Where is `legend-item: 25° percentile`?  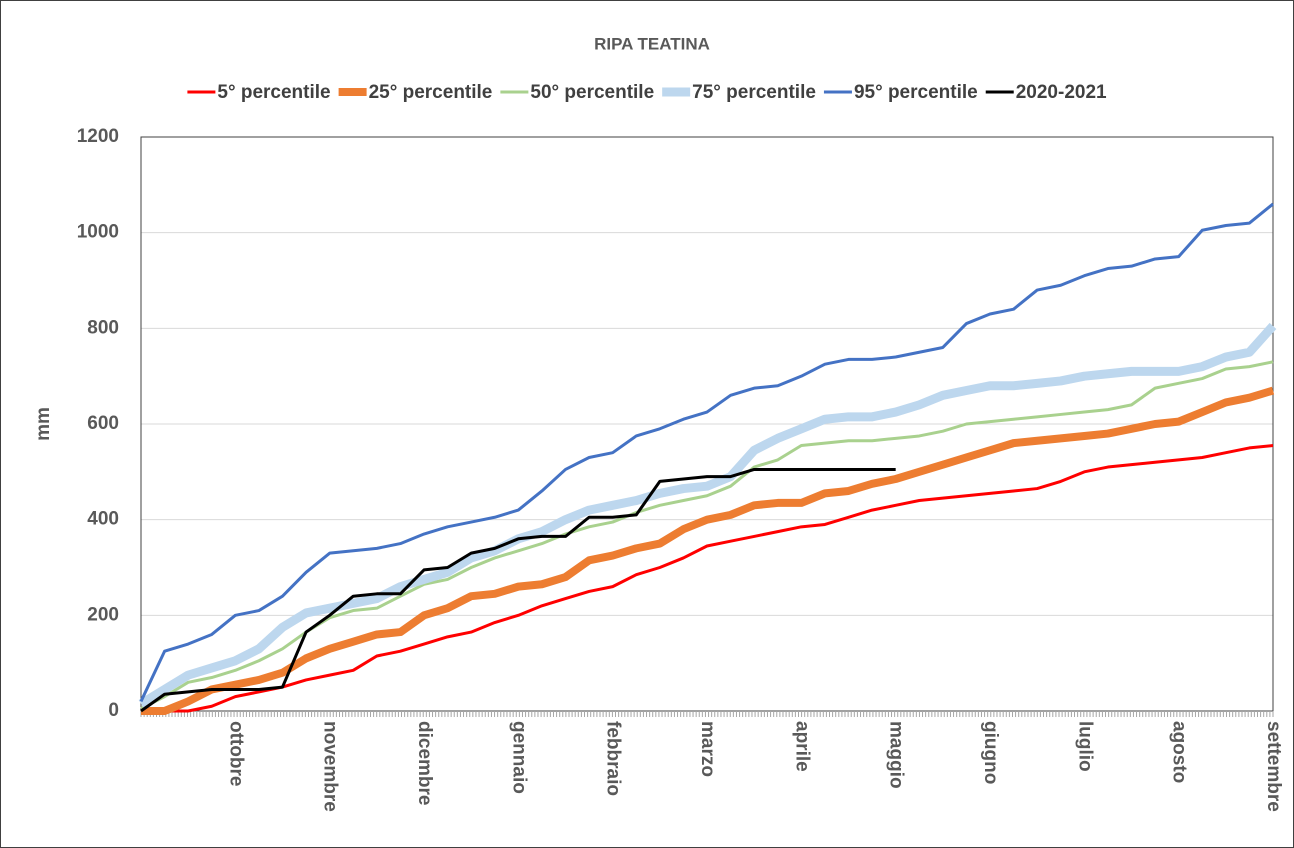
legend-item: 25° percentile is located at coordinates (415, 92).